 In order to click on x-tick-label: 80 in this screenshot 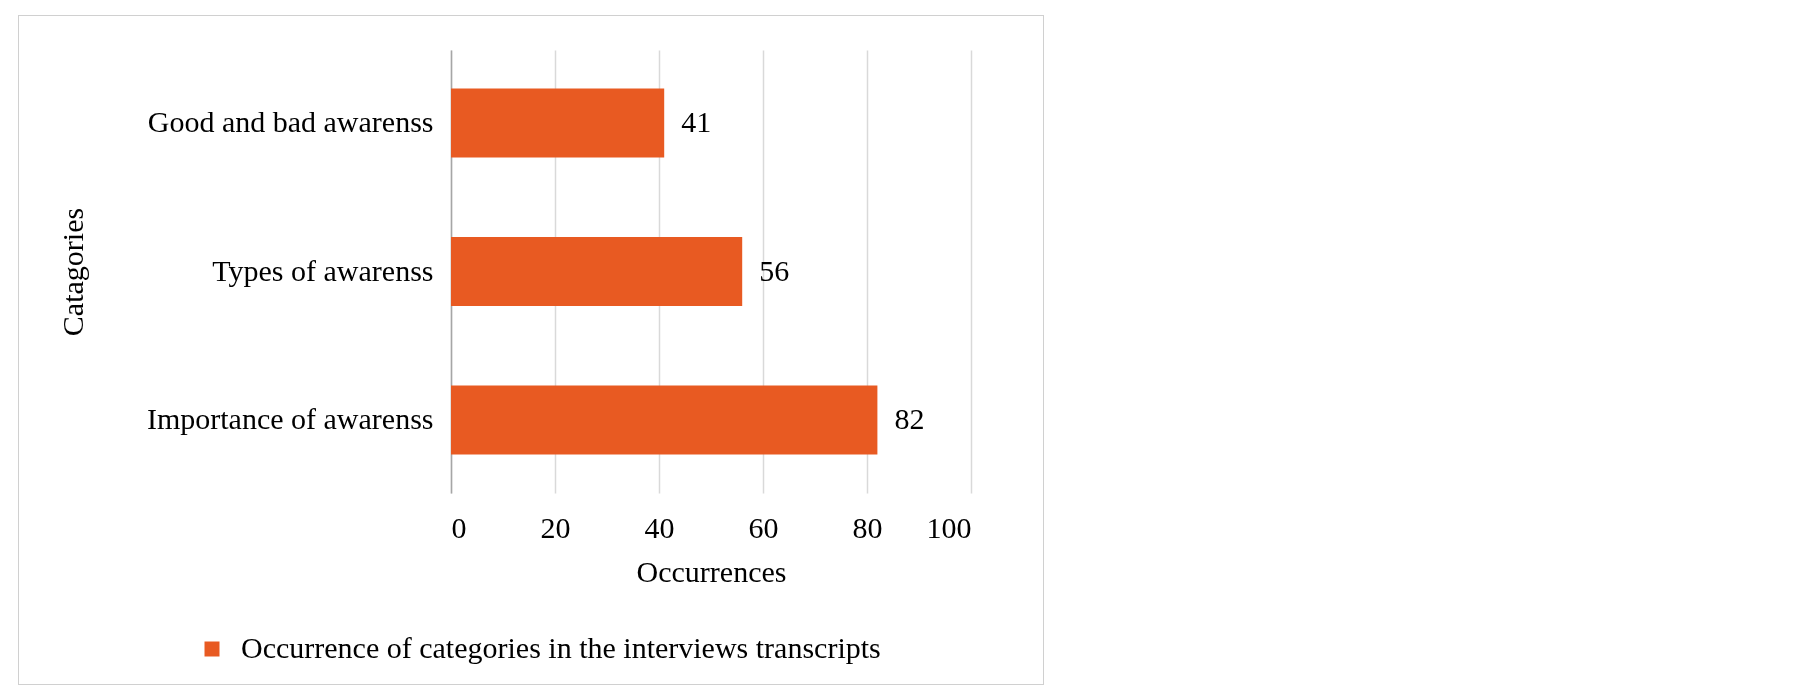, I will do `click(867, 527)`.